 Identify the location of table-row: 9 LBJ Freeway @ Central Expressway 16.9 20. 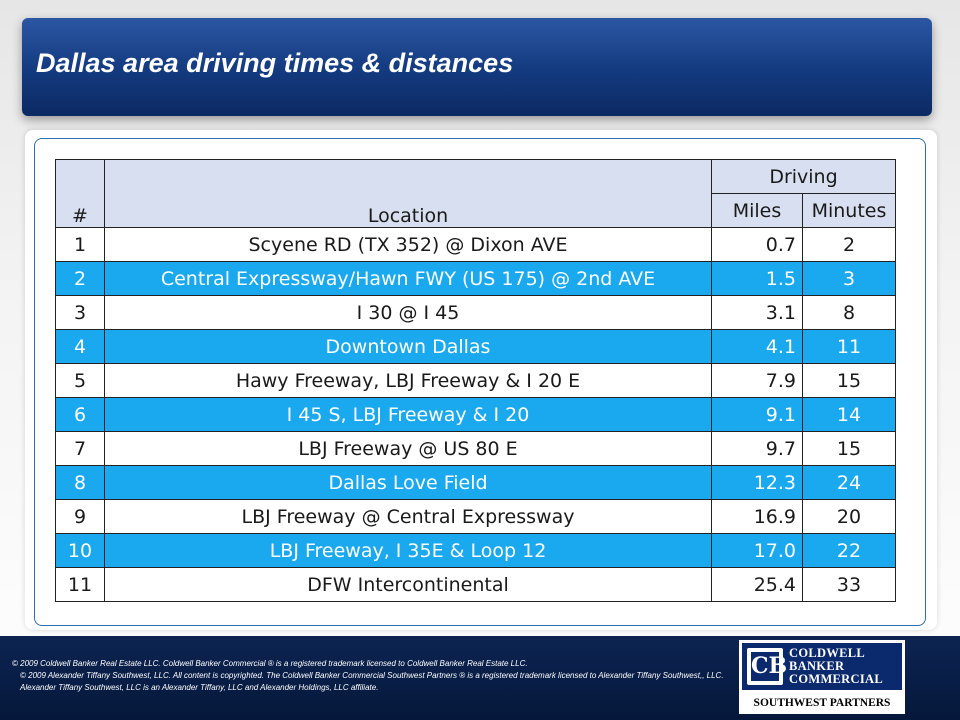
(475, 516).